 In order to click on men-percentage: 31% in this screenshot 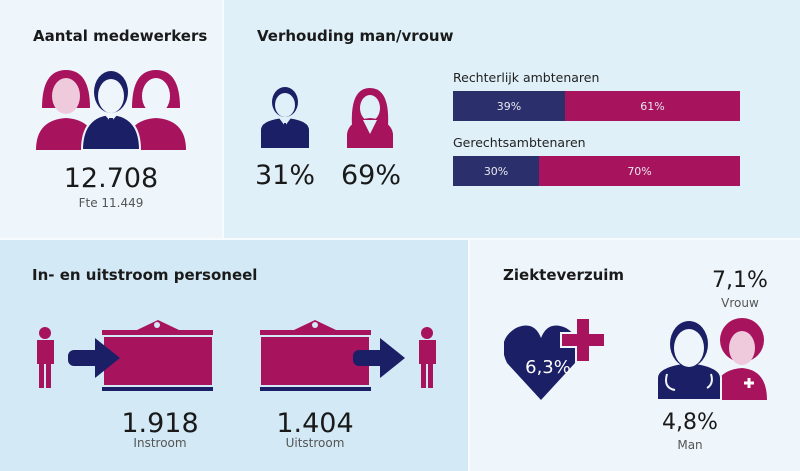, I will do `click(284, 175)`.